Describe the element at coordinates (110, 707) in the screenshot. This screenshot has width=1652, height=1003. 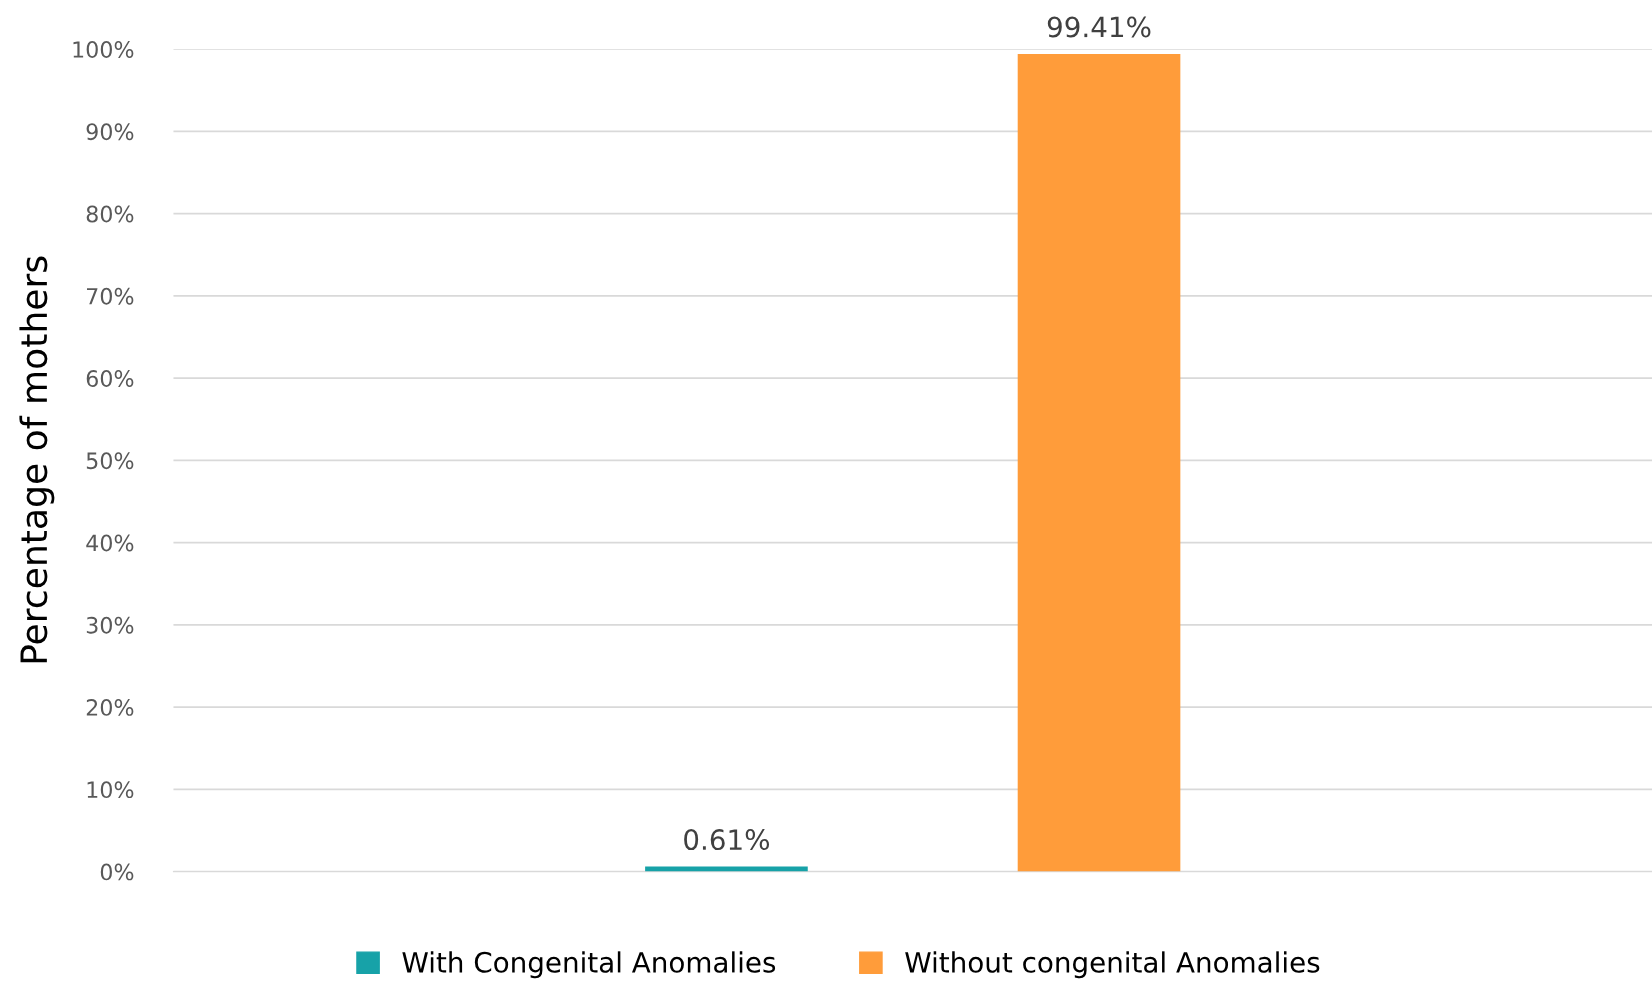
I see `y-tick-label: 20%` at that location.